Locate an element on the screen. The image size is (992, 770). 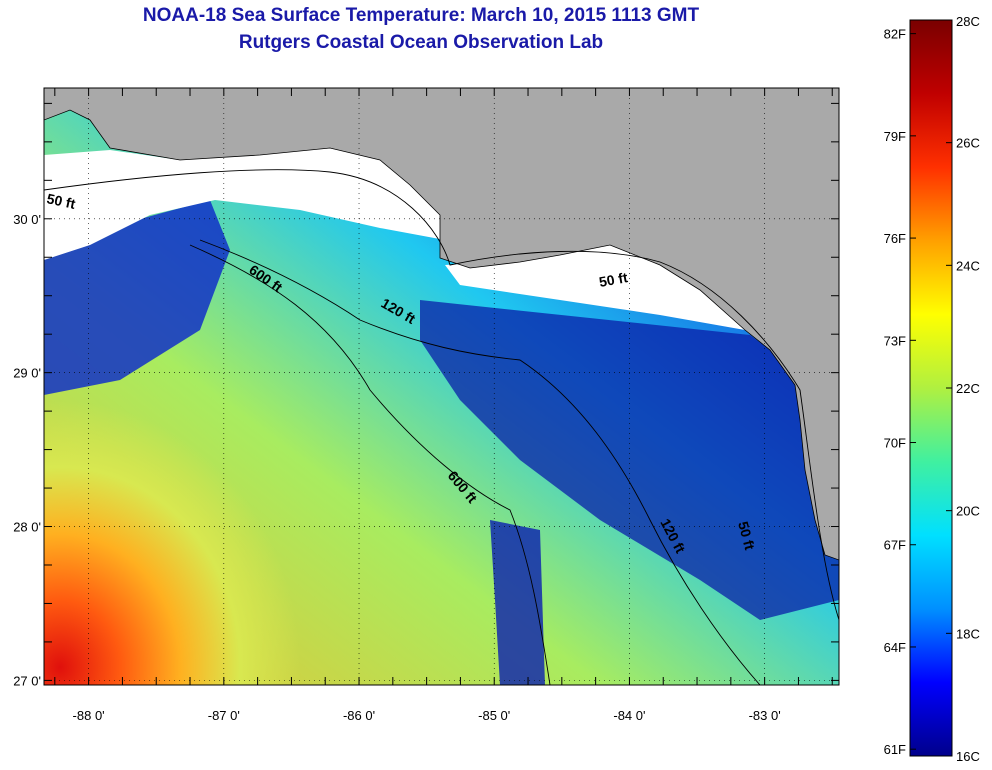
lon-tick-label: -85 0' is located at coordinates (494, 715).